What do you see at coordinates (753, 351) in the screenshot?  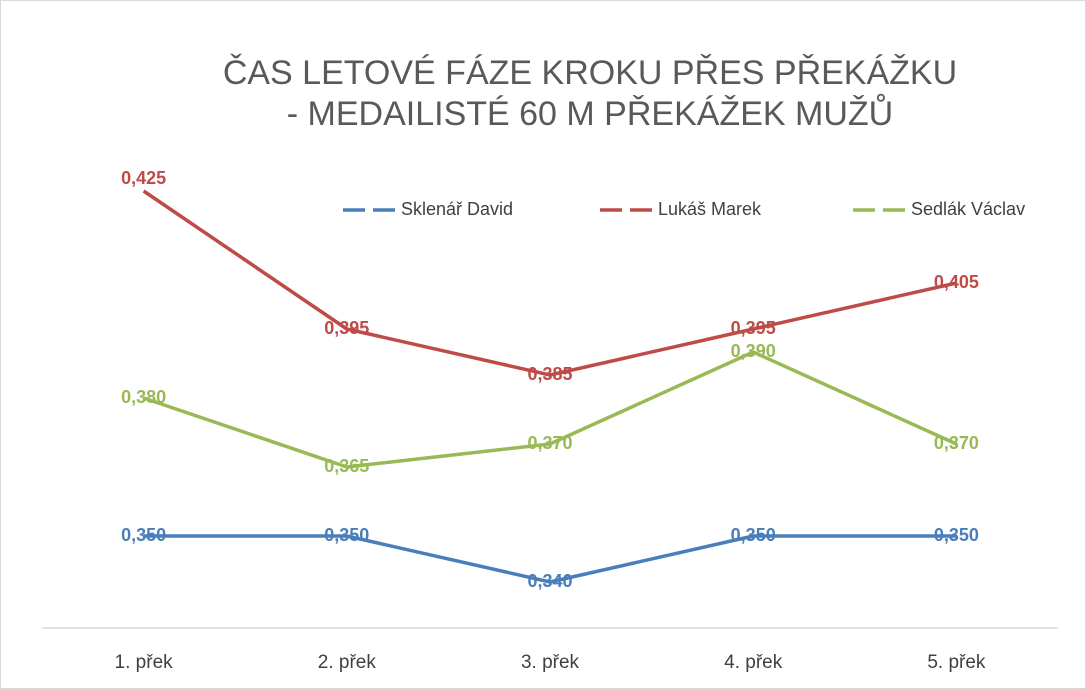 I see `data-label: 0,390` at bounding box center [753, 351].